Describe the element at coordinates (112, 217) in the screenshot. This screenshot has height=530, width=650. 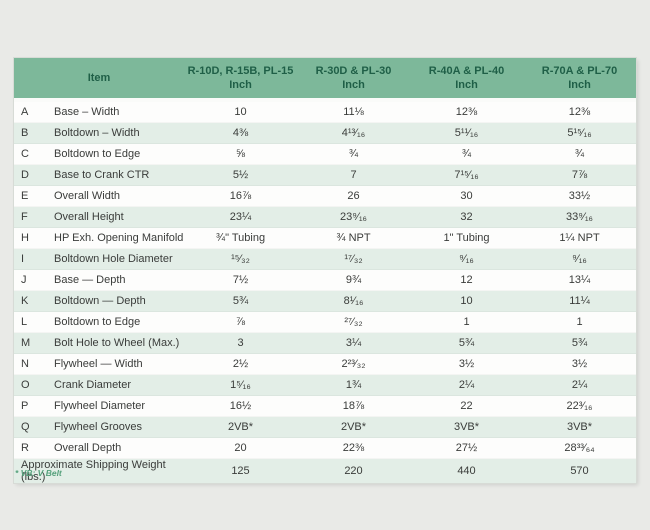
I see `item-label: Overall Height` at that location.